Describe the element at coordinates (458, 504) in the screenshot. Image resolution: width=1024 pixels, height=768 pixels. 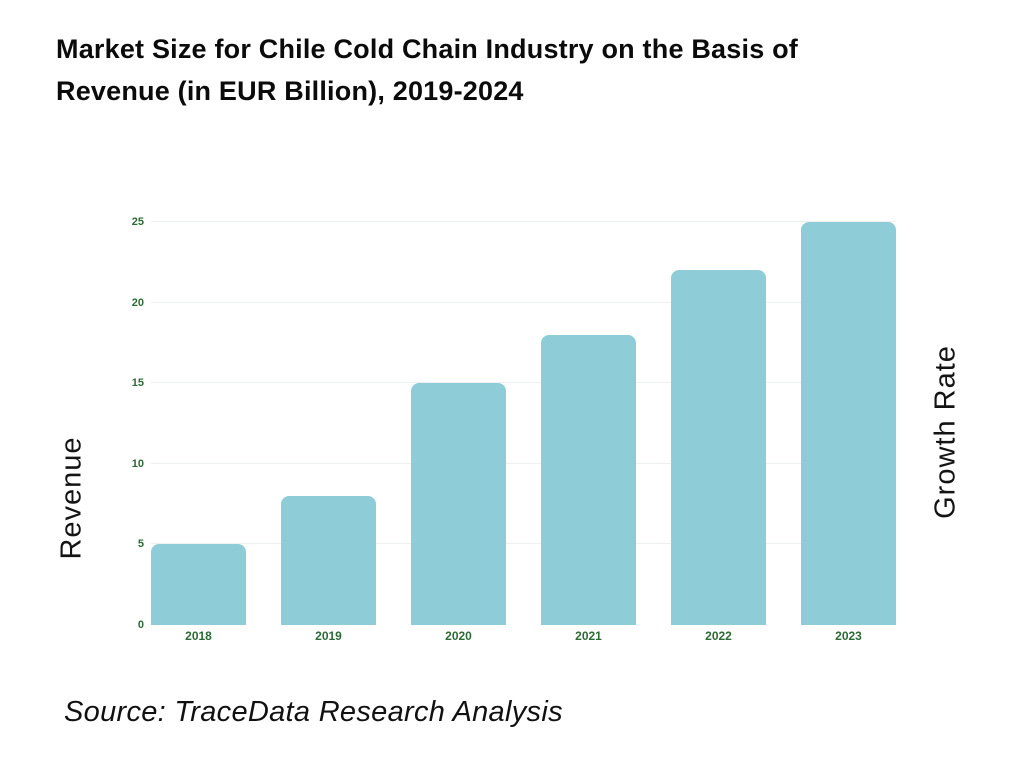
I see `bar-2020` at that location.